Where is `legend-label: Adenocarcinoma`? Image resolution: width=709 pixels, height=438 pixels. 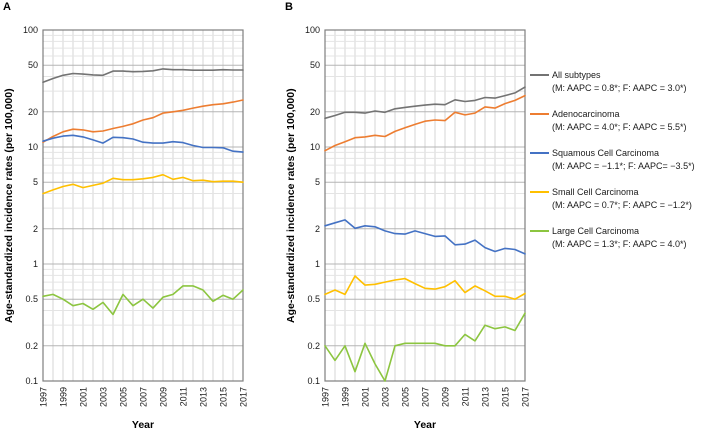
legend-label: Adenocarcinoma is located at coordinates (586, 114).